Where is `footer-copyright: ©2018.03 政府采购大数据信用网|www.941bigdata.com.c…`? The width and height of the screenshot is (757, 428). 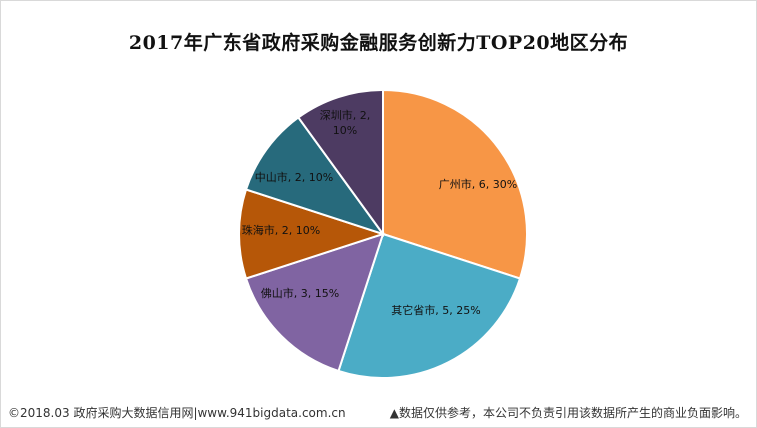
footer-copyright: ©2018.03 政府采购大数据信用网|www.941bigdata.com.c… is located at coordinates (177, 413).